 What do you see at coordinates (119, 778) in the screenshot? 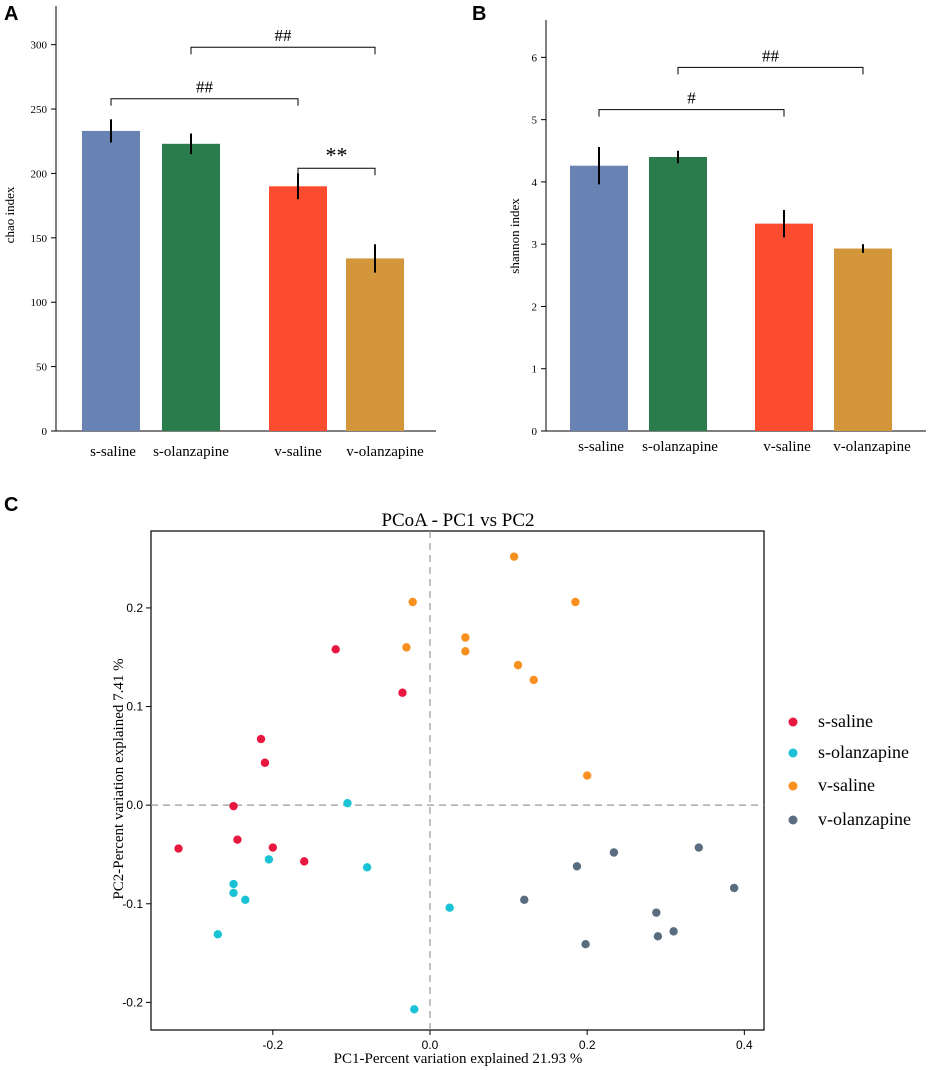
I see `pcoa-y-axis-label: PC2-Percent variation explained 7.41 %` at bounding box center [119, 778].